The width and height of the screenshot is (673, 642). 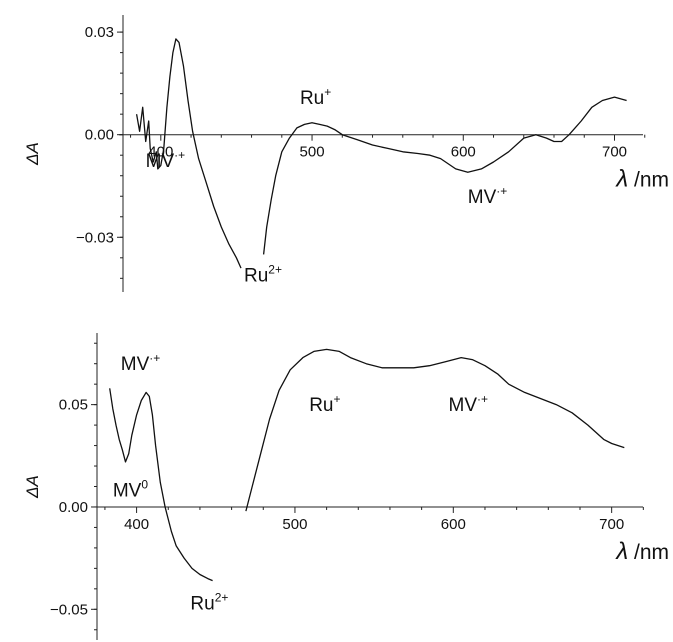 What do you see at coordinates (99, 32) in the screenshot?
I see `y-tick-label: 0.03` at bounding box center [99, 32].